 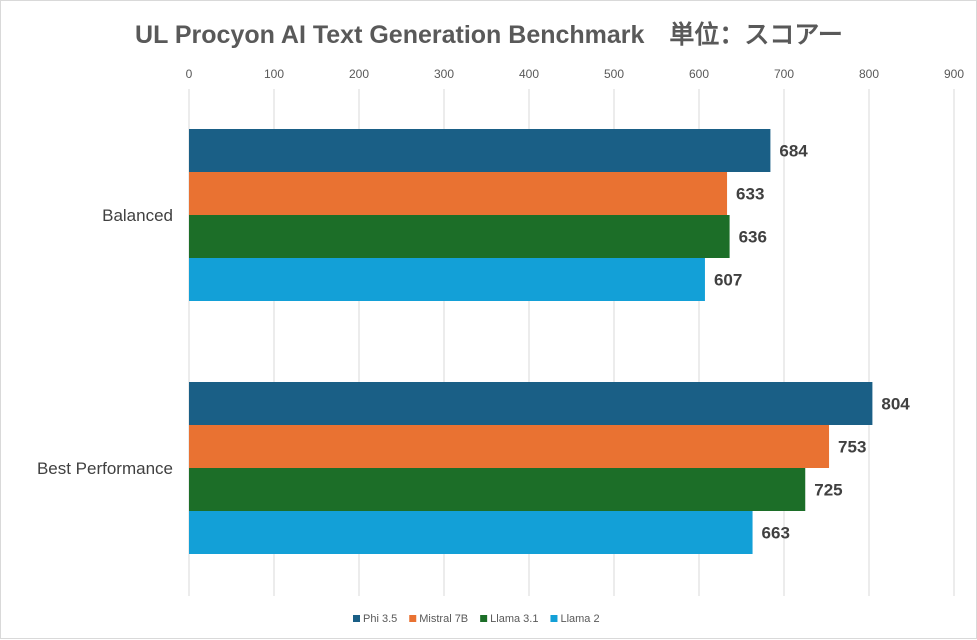 I want to click on x-tick-label: 600, so click(x=699, y=74).